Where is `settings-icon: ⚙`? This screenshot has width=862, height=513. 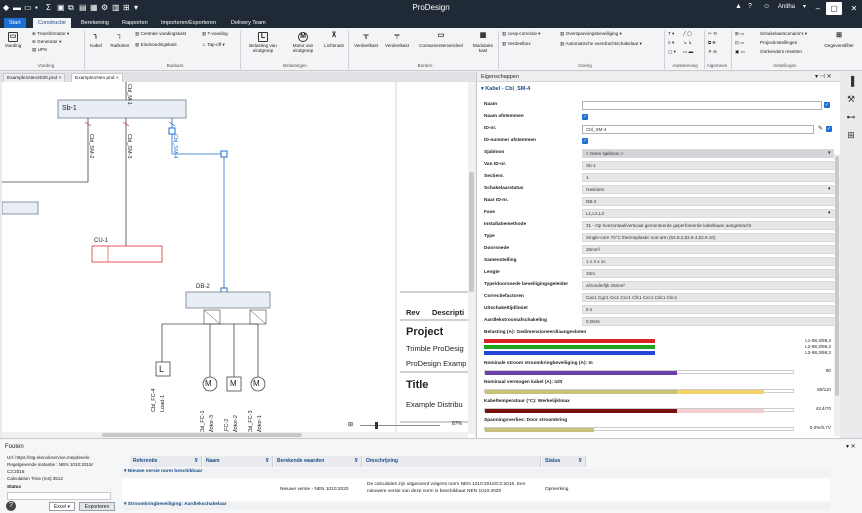
settings-icon: ⚙ is located at coordinates (105, 7).